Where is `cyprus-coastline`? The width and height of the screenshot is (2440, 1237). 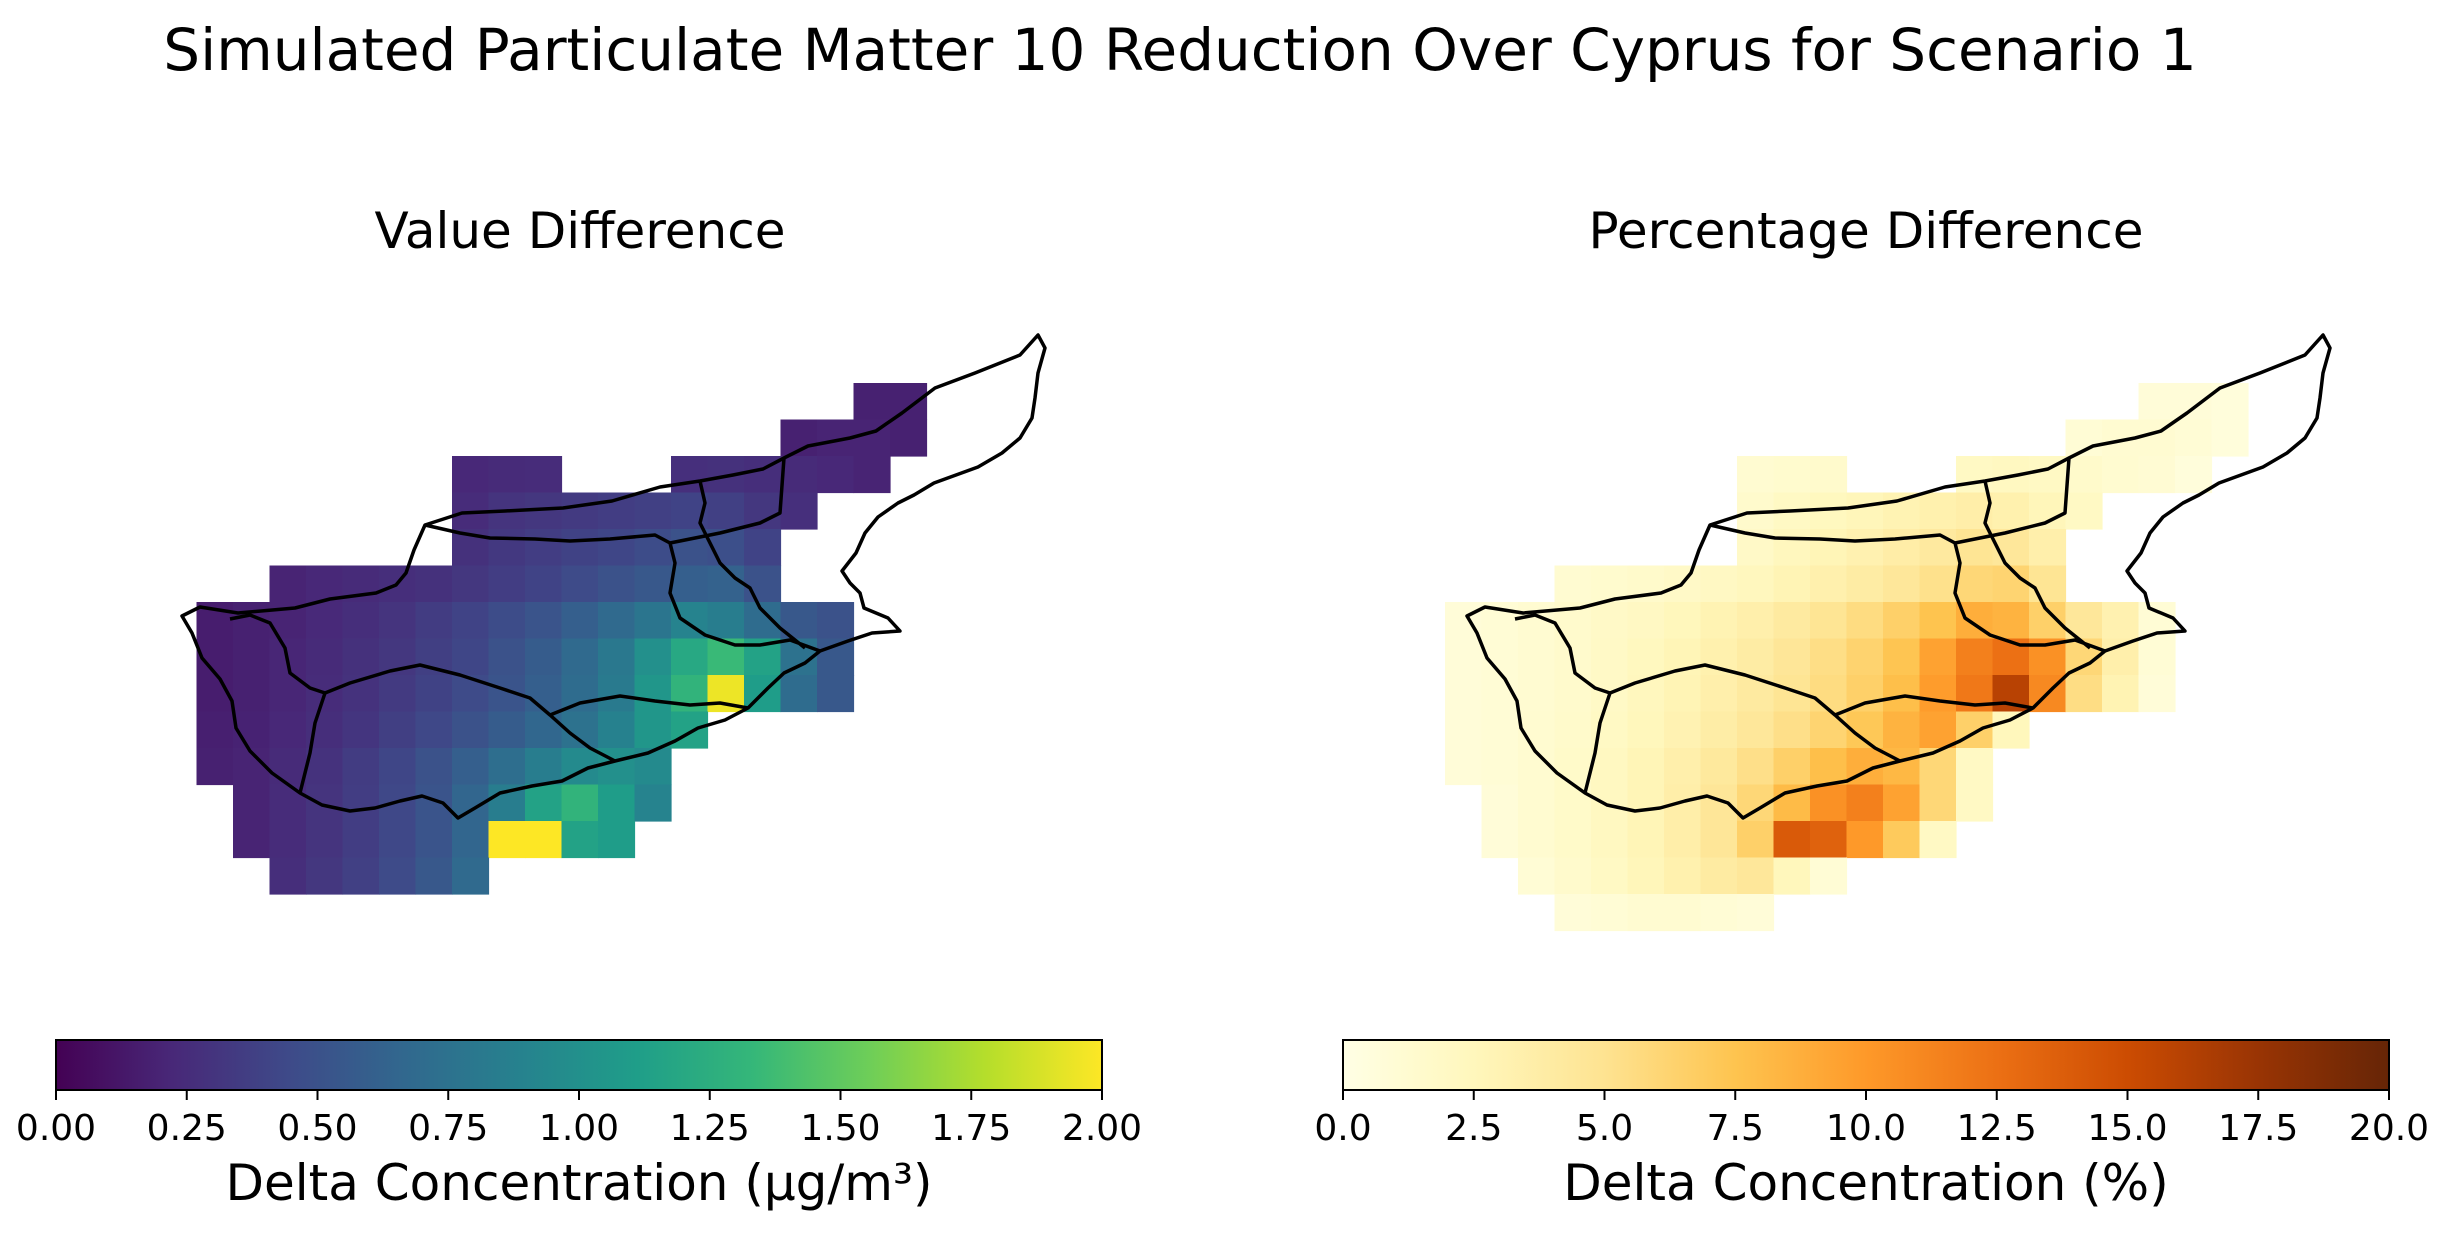 cyprus-coastline is located at coordinates (1898, 576).